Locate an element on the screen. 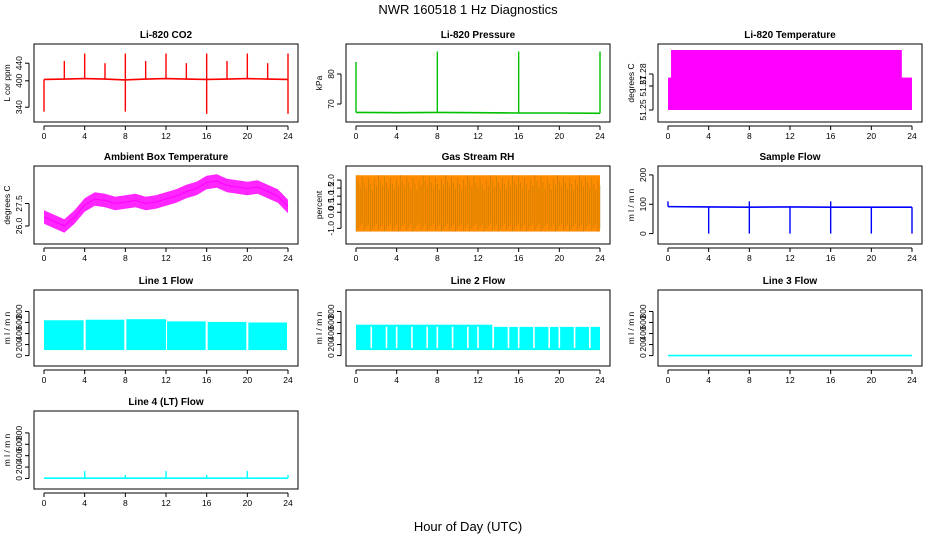  y-tick-label: 440 is located at coordinates (19, 63).